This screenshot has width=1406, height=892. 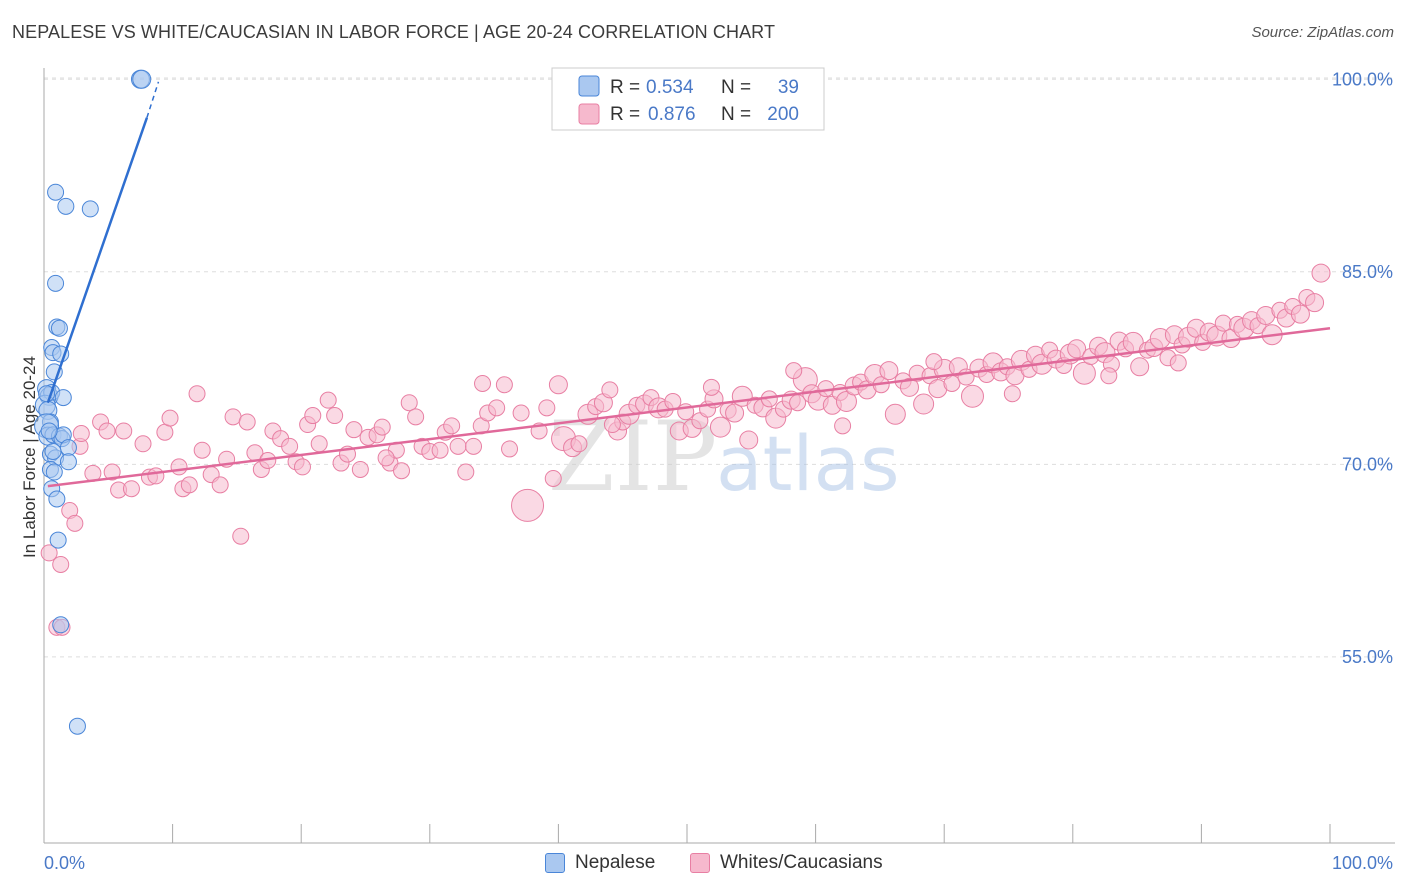 What do you see at coordinates (1362, 863) in the screenshot?
I see `x-tick-label-1: 100.0%` at bounding box center [1362, 863].